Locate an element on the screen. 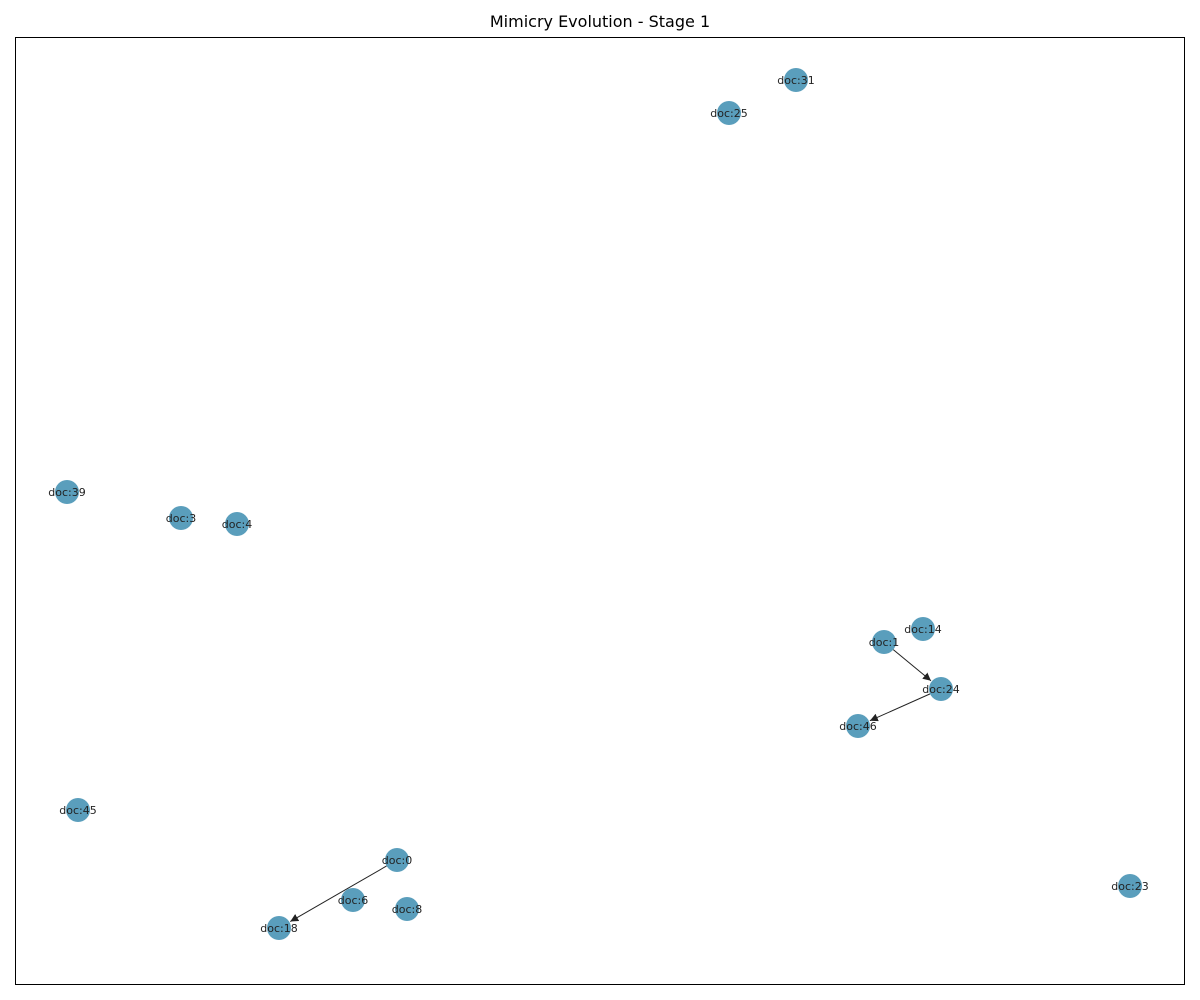 The height and width of the screenshot is (1000, 1200). node-label: doc:14 is located at coordinates (922, 629).